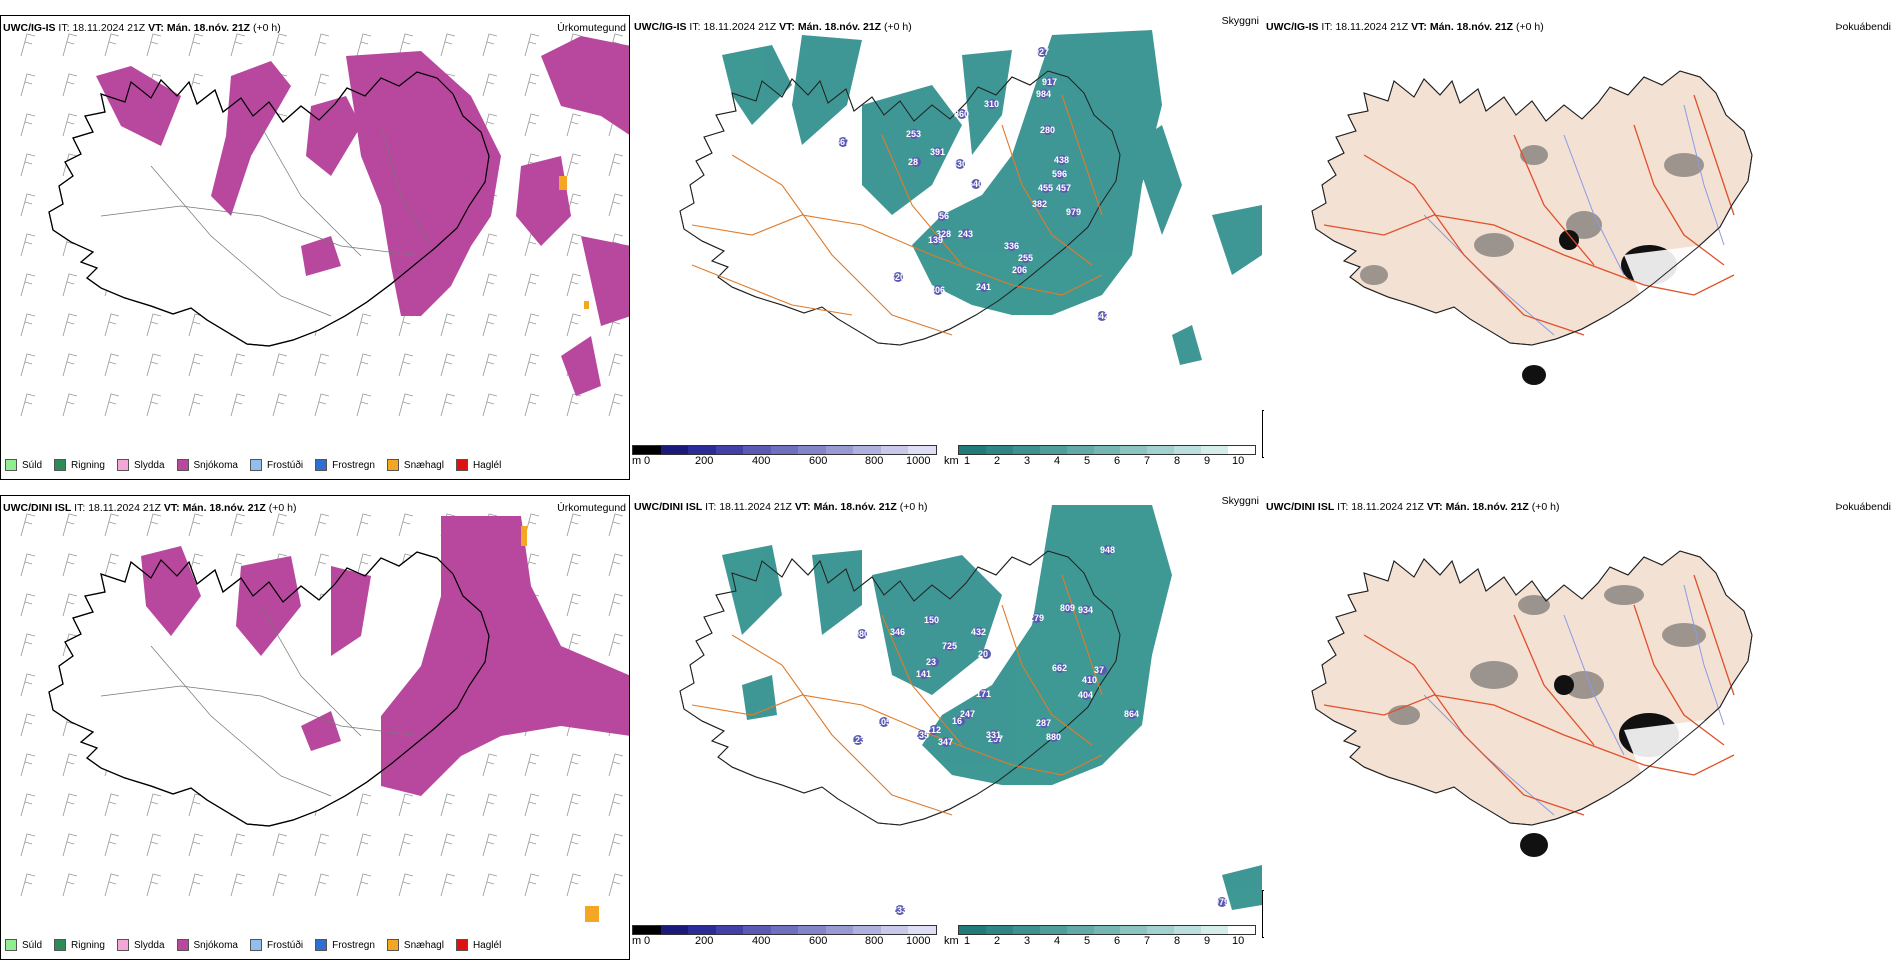  What do you see at coordinates (937, 290) in the screenshot?
I see `ceiling-label: 306` at bounding box center [937, 290].